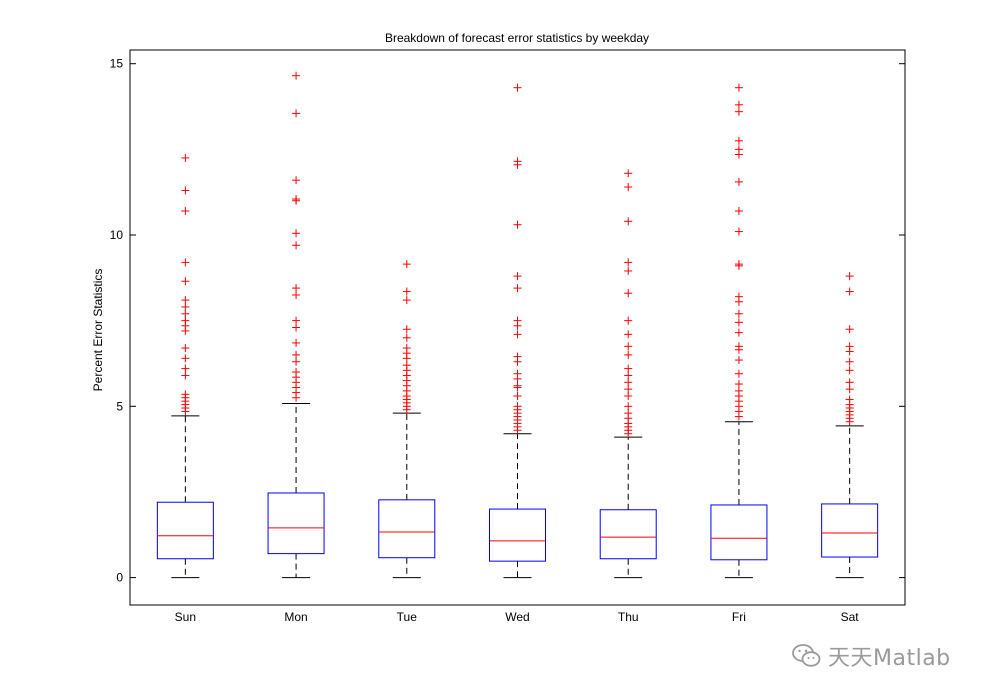 Image resolution: width=1000 pixels, height=700 pixels. What do you see at coordinates (117, 64) in the screenshot?
I see `y-tick-label: 15` at bounding box center [117, 64].